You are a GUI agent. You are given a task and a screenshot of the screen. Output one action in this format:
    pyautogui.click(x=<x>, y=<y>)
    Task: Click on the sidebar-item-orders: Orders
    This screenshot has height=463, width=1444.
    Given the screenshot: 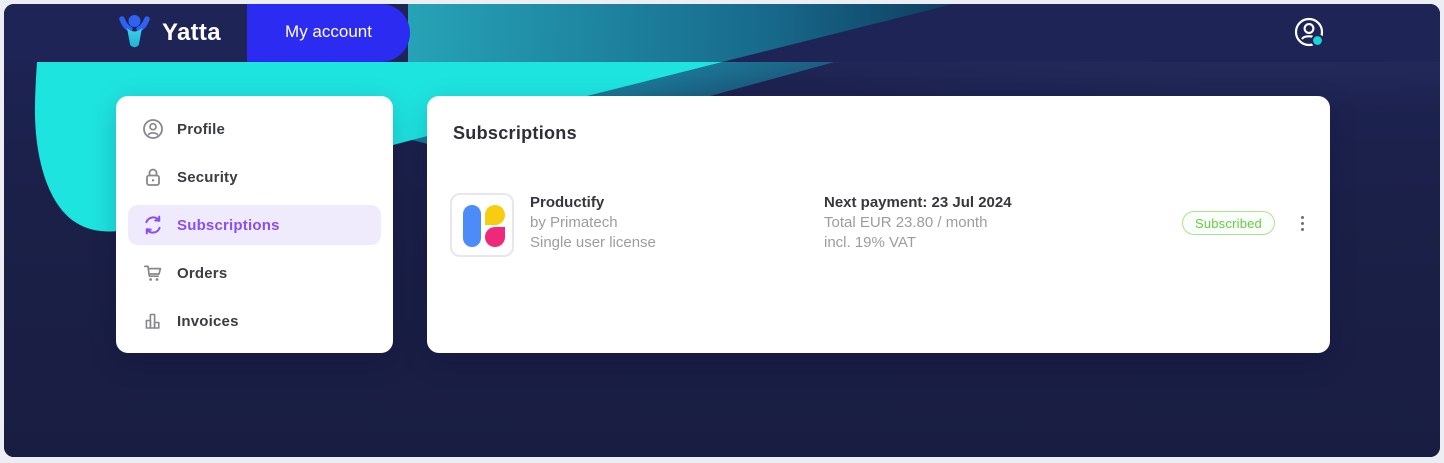 What is the action you would take?
    pyautogui.click(x=254, y=273)
    